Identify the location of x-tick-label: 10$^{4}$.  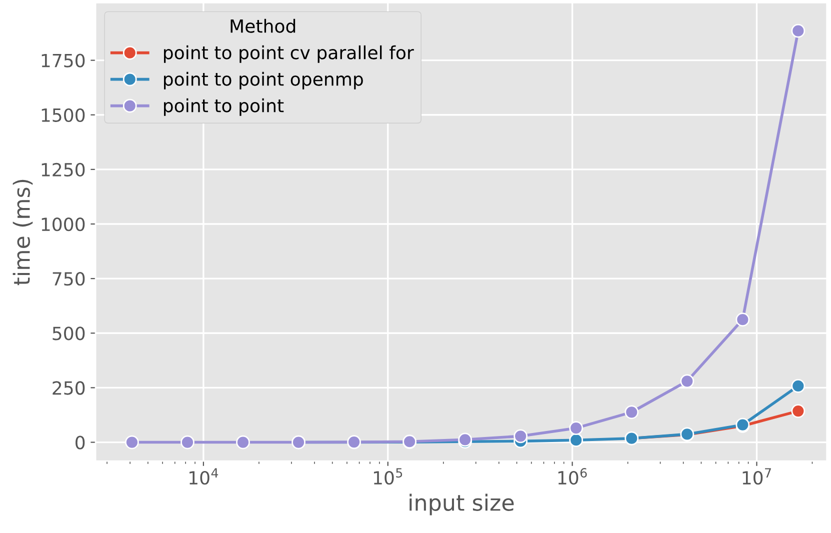
(204, 476).